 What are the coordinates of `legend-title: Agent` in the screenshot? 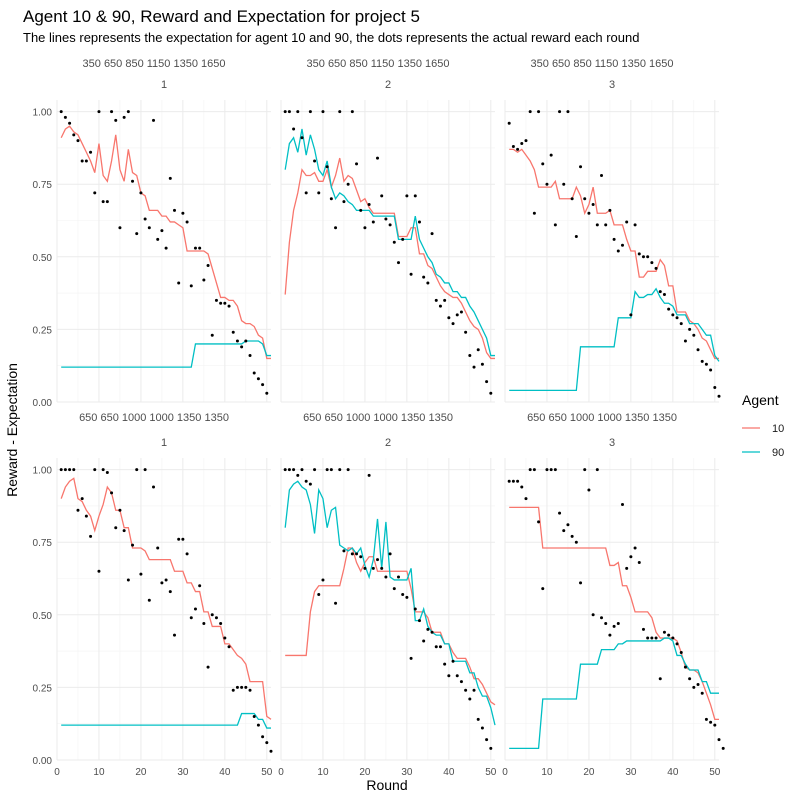 It's located at (760, 400).